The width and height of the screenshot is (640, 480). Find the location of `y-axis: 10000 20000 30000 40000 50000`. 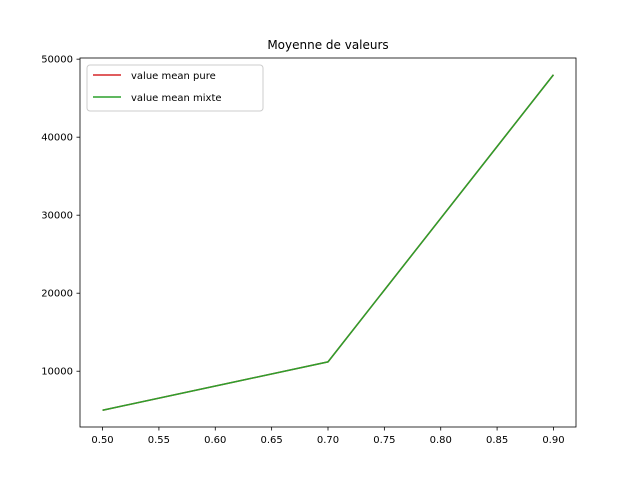

y-axis: 10000 20000 30000 40000 50000 is located at coordinates (60, 216).